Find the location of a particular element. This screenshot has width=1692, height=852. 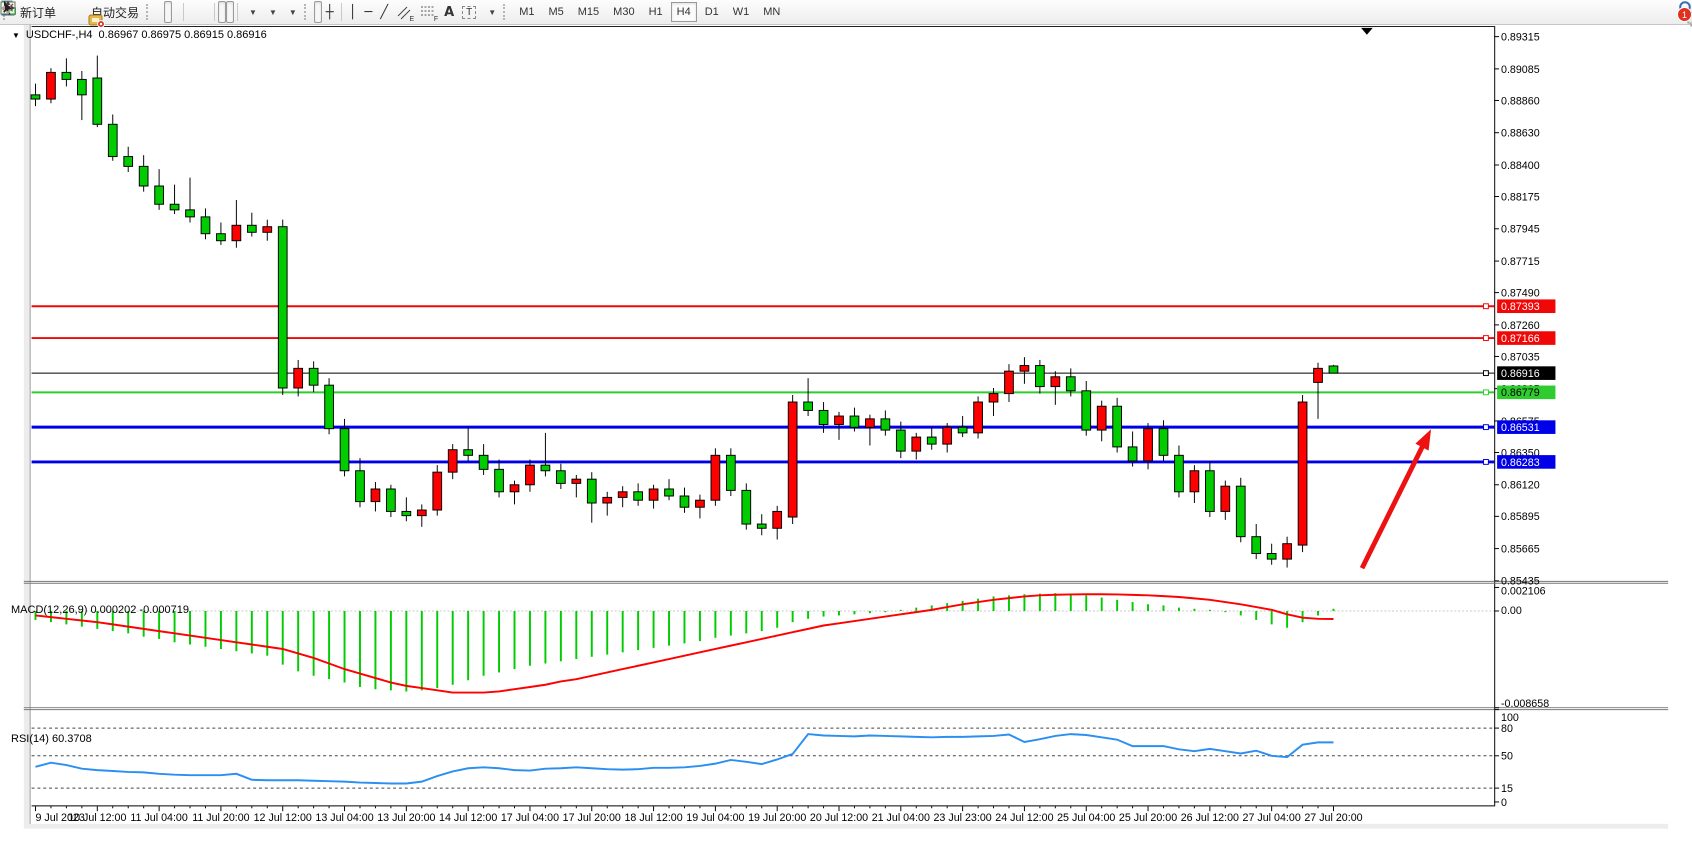

equidistant-channel-button: E is located at coordinates (404, 12).